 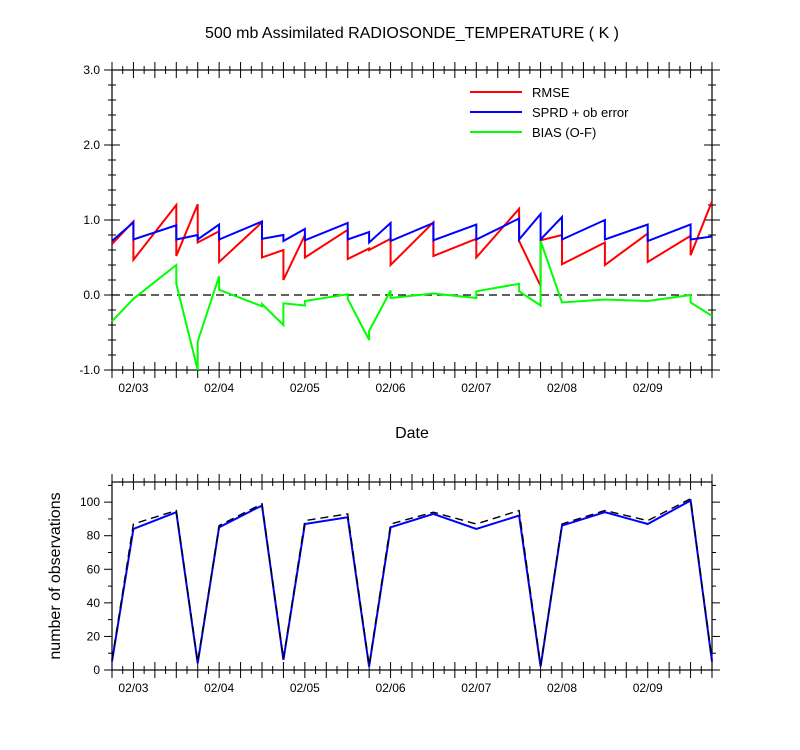 What do you see at coordinates (564, 132) in the screenshot?
I see `legend-label-2: BIAS (O-F)` at bounding box center [564, 132].